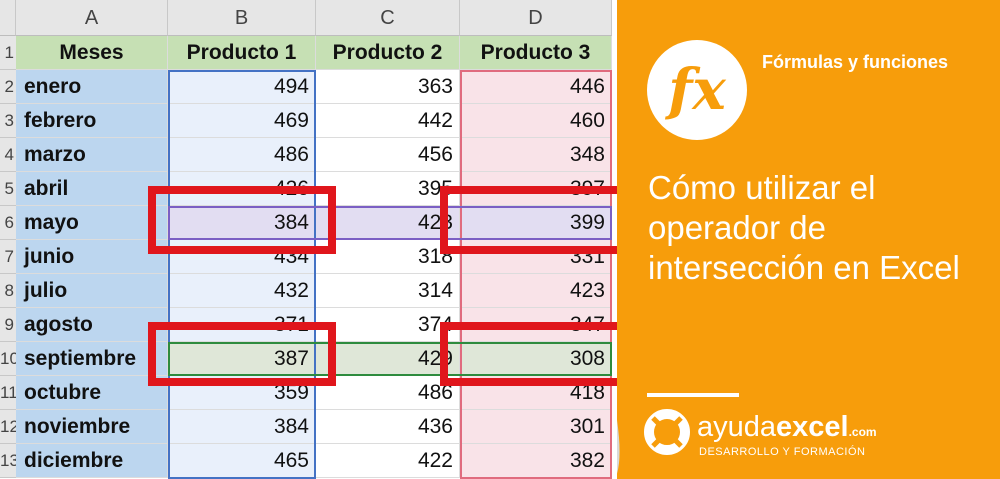 This screenshot has width=1000, height=479. What do you see at coordinates (92, 223) in the screenshot?
I see `month-cell: mayo` at bounding box center [92, 223].